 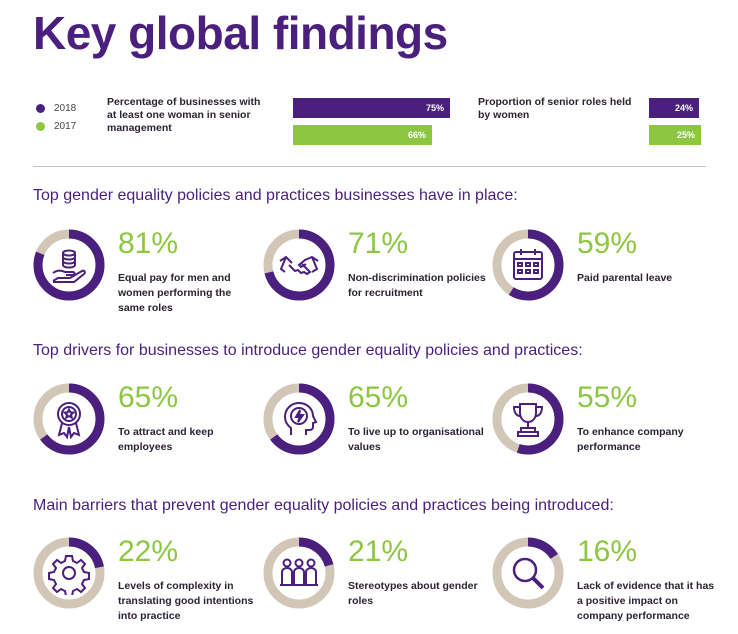 What do you see at coordinates (378, 243) in the screenshot?
I see `finding-percentage: 71%` at bounding box center [378, 243].